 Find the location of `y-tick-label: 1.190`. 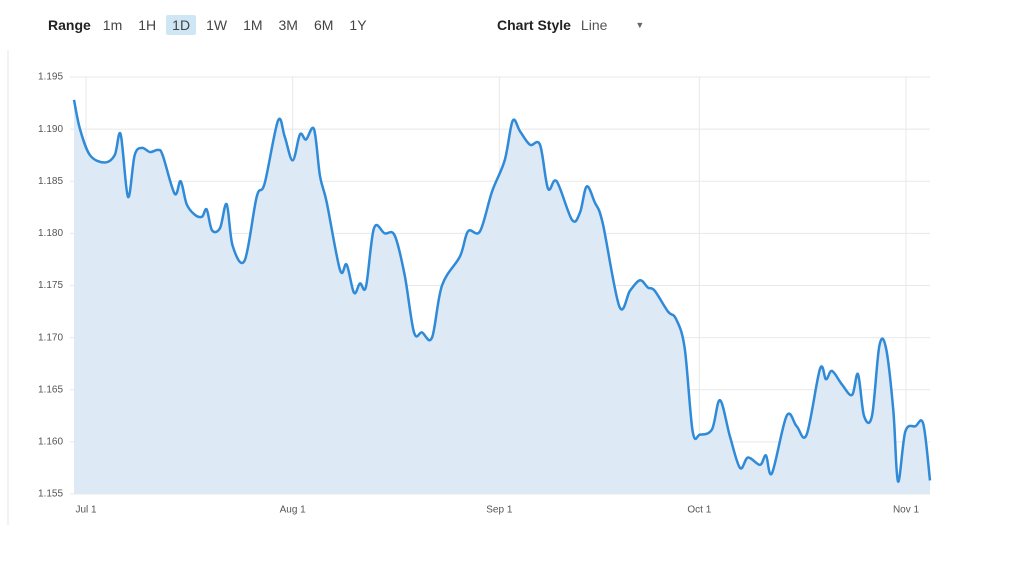

y-tick-label: 1.190 is located at coordinates (50, 129).